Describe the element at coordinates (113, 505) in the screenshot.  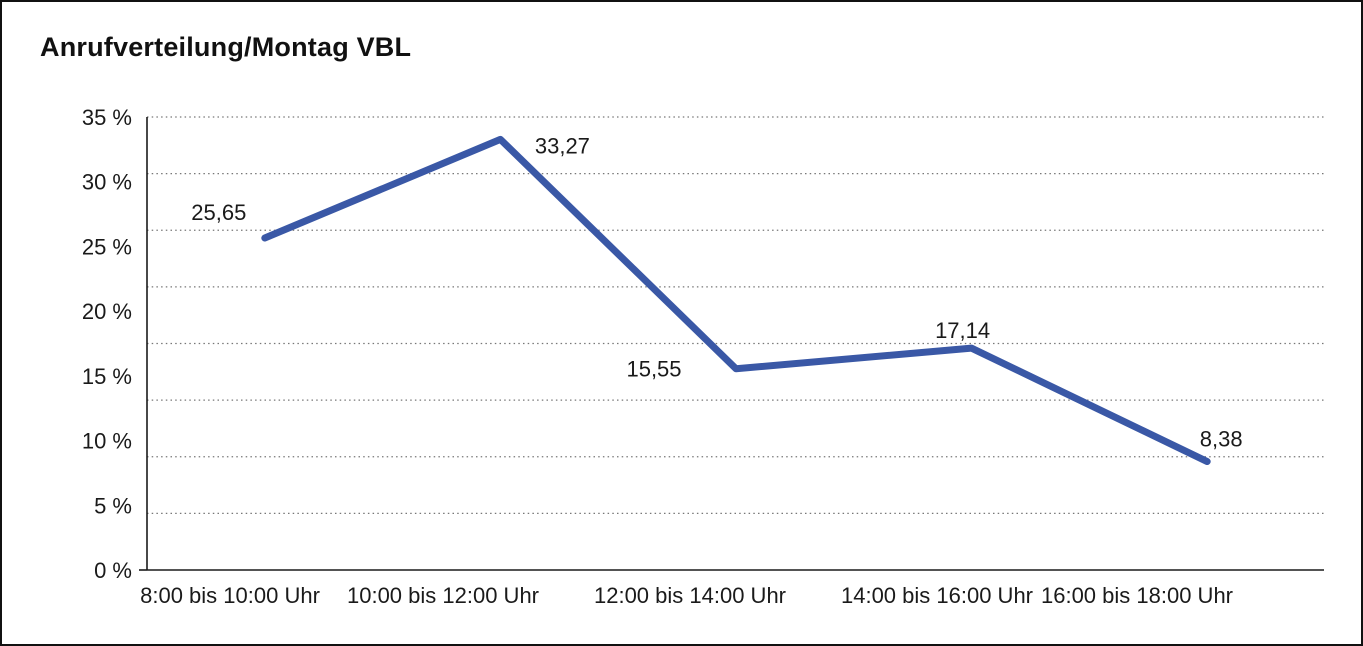
I see `y-axis-tick-label: 5 %` at that location.